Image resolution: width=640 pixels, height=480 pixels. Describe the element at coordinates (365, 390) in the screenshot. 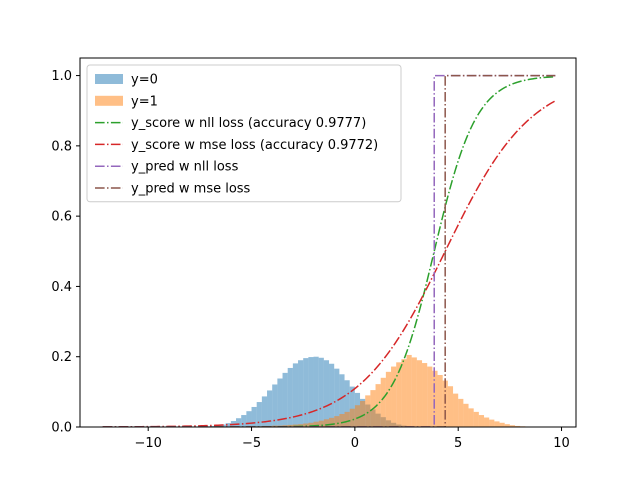

I see `histogram-layer` at that location.